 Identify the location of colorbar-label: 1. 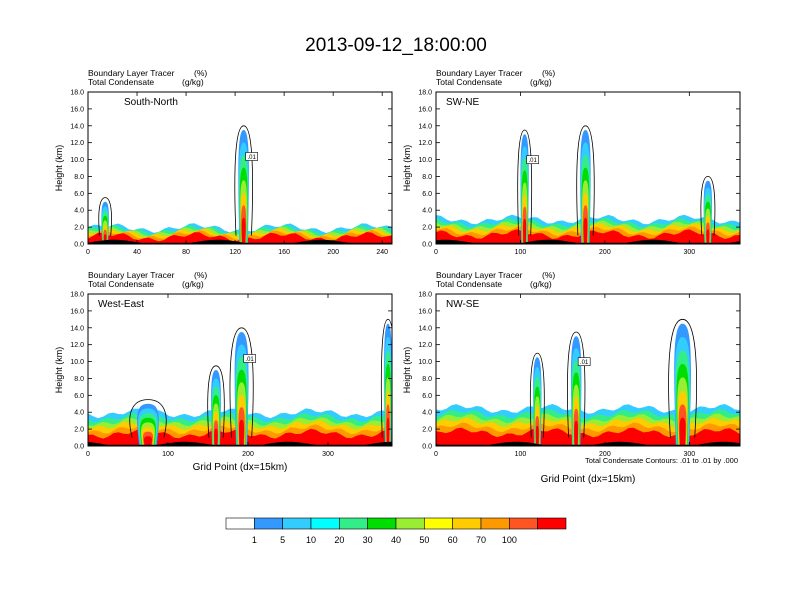
(254, 540).